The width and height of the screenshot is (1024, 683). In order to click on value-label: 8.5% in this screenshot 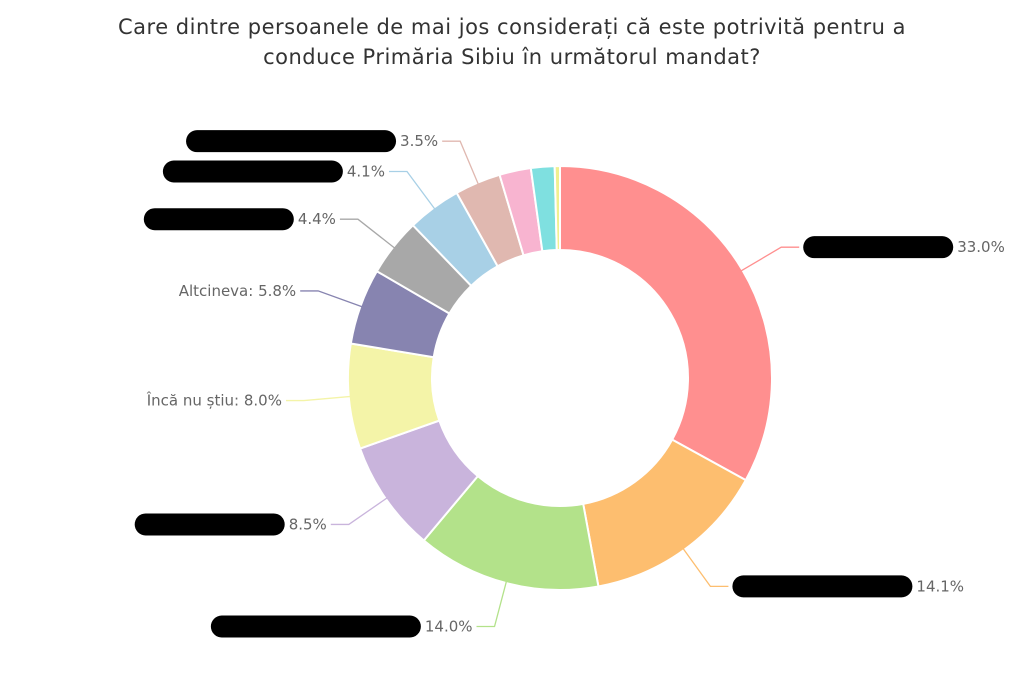, I will do `click(308, 524)`.